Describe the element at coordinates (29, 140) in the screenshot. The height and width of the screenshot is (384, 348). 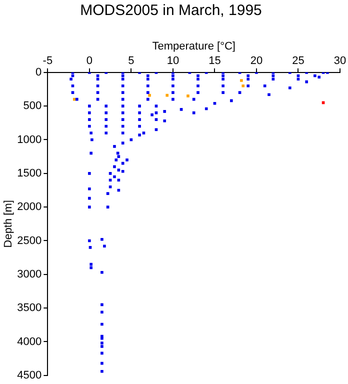
I see `y-tick-label: 1000` at that location.